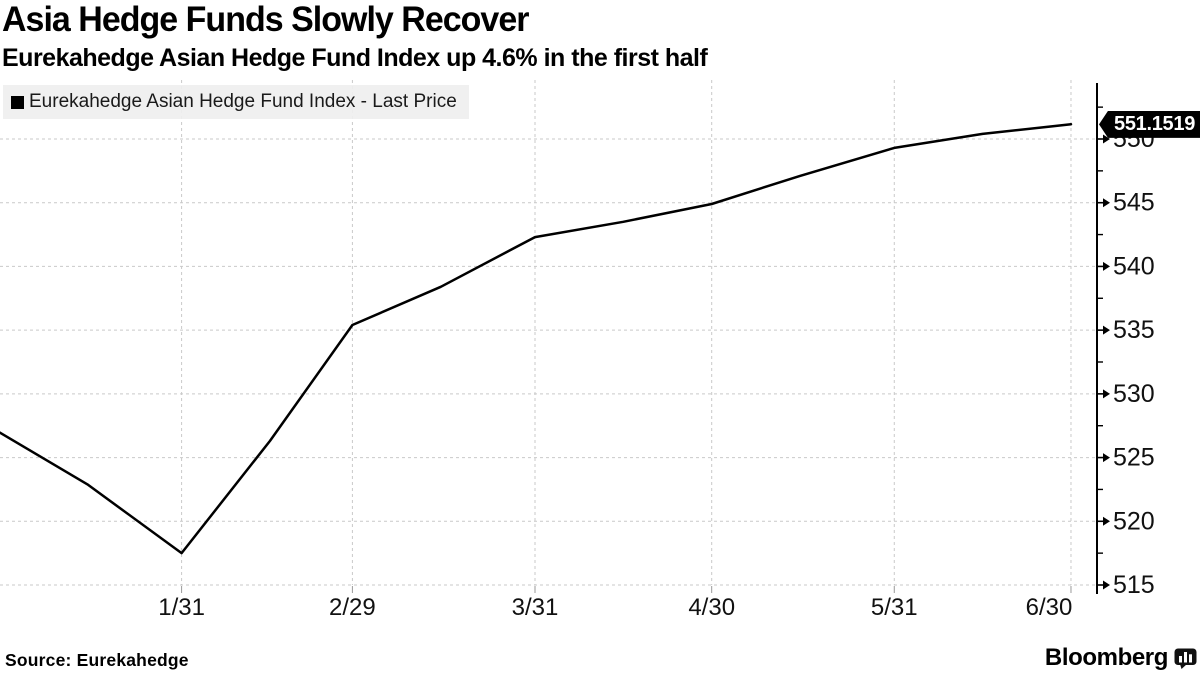 This screenshot has height=675, width=1200. What do you see at coordinates (1049, 607) in the screenshot?
I see `x-axis-label: 6/30` at bounding box center [1049, 607].